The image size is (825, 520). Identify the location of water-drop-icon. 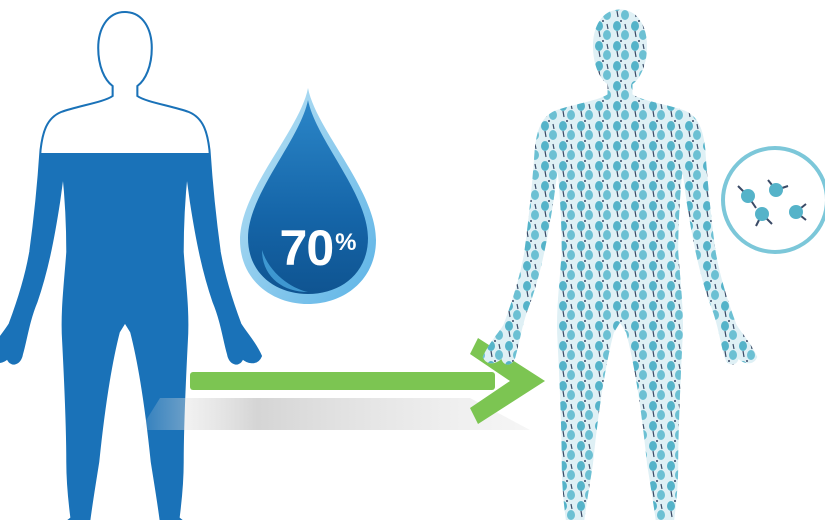
(308, 196).